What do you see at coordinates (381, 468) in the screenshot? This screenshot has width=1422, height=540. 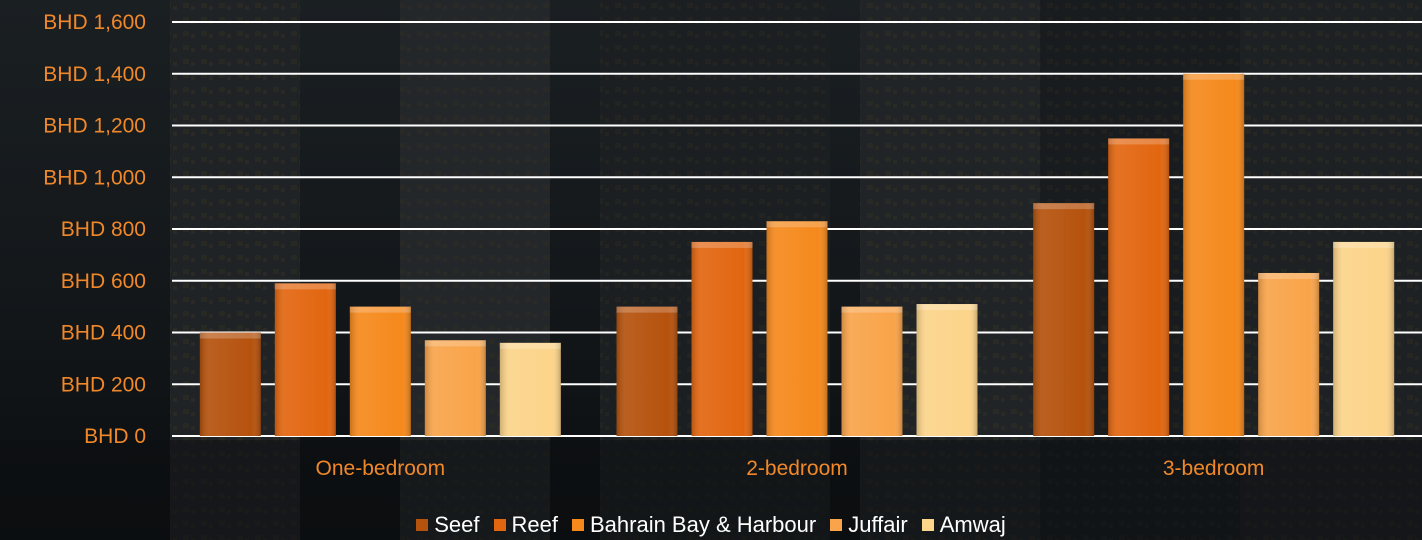 I see `category-label: One-bedroom` at bounding box center [381, 468].